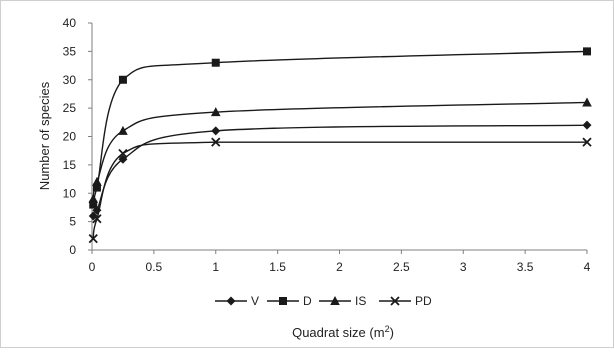 The image size is (614, 352). I want to click on y-tick-label: 15, so click(70, 165).